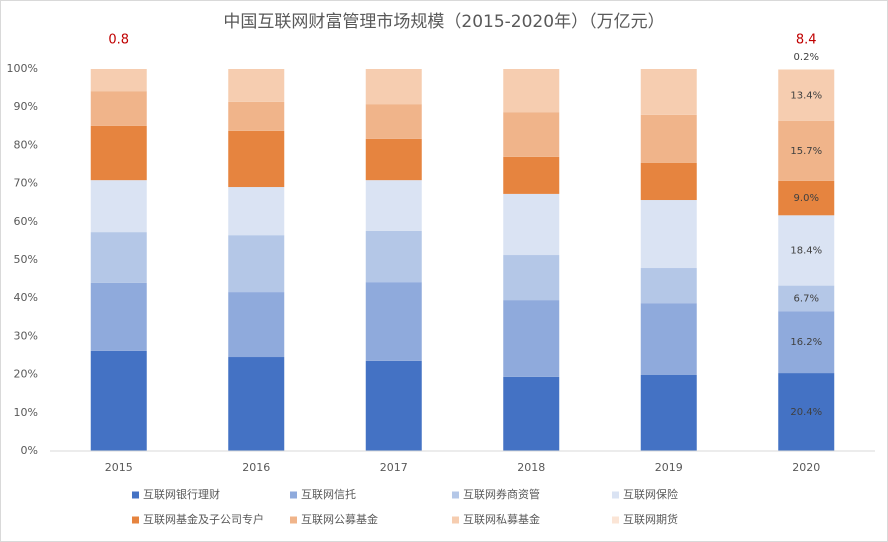 Image resolution: width=888 pixels, height=542 pixels. I want to click on legend-label: 互联网私募基金, so click(501, 519).